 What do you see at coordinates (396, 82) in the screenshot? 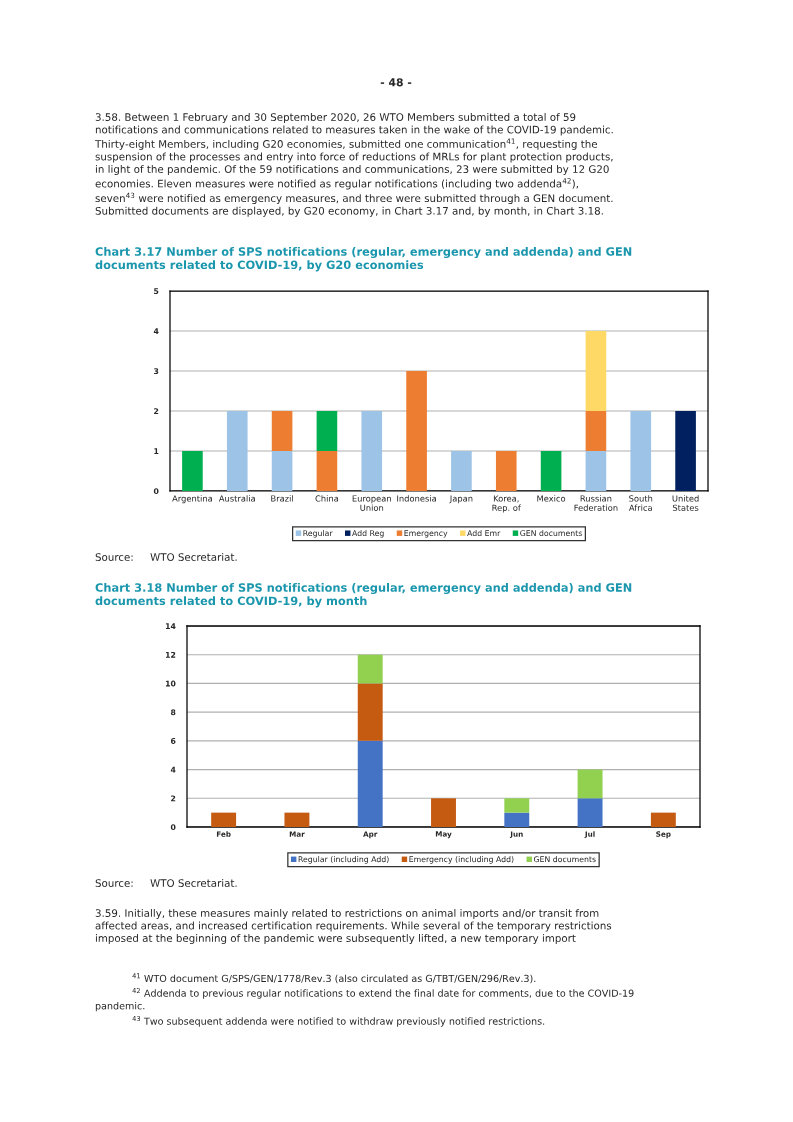
I see `text: - 48 -` at bounding box center [396, 82].